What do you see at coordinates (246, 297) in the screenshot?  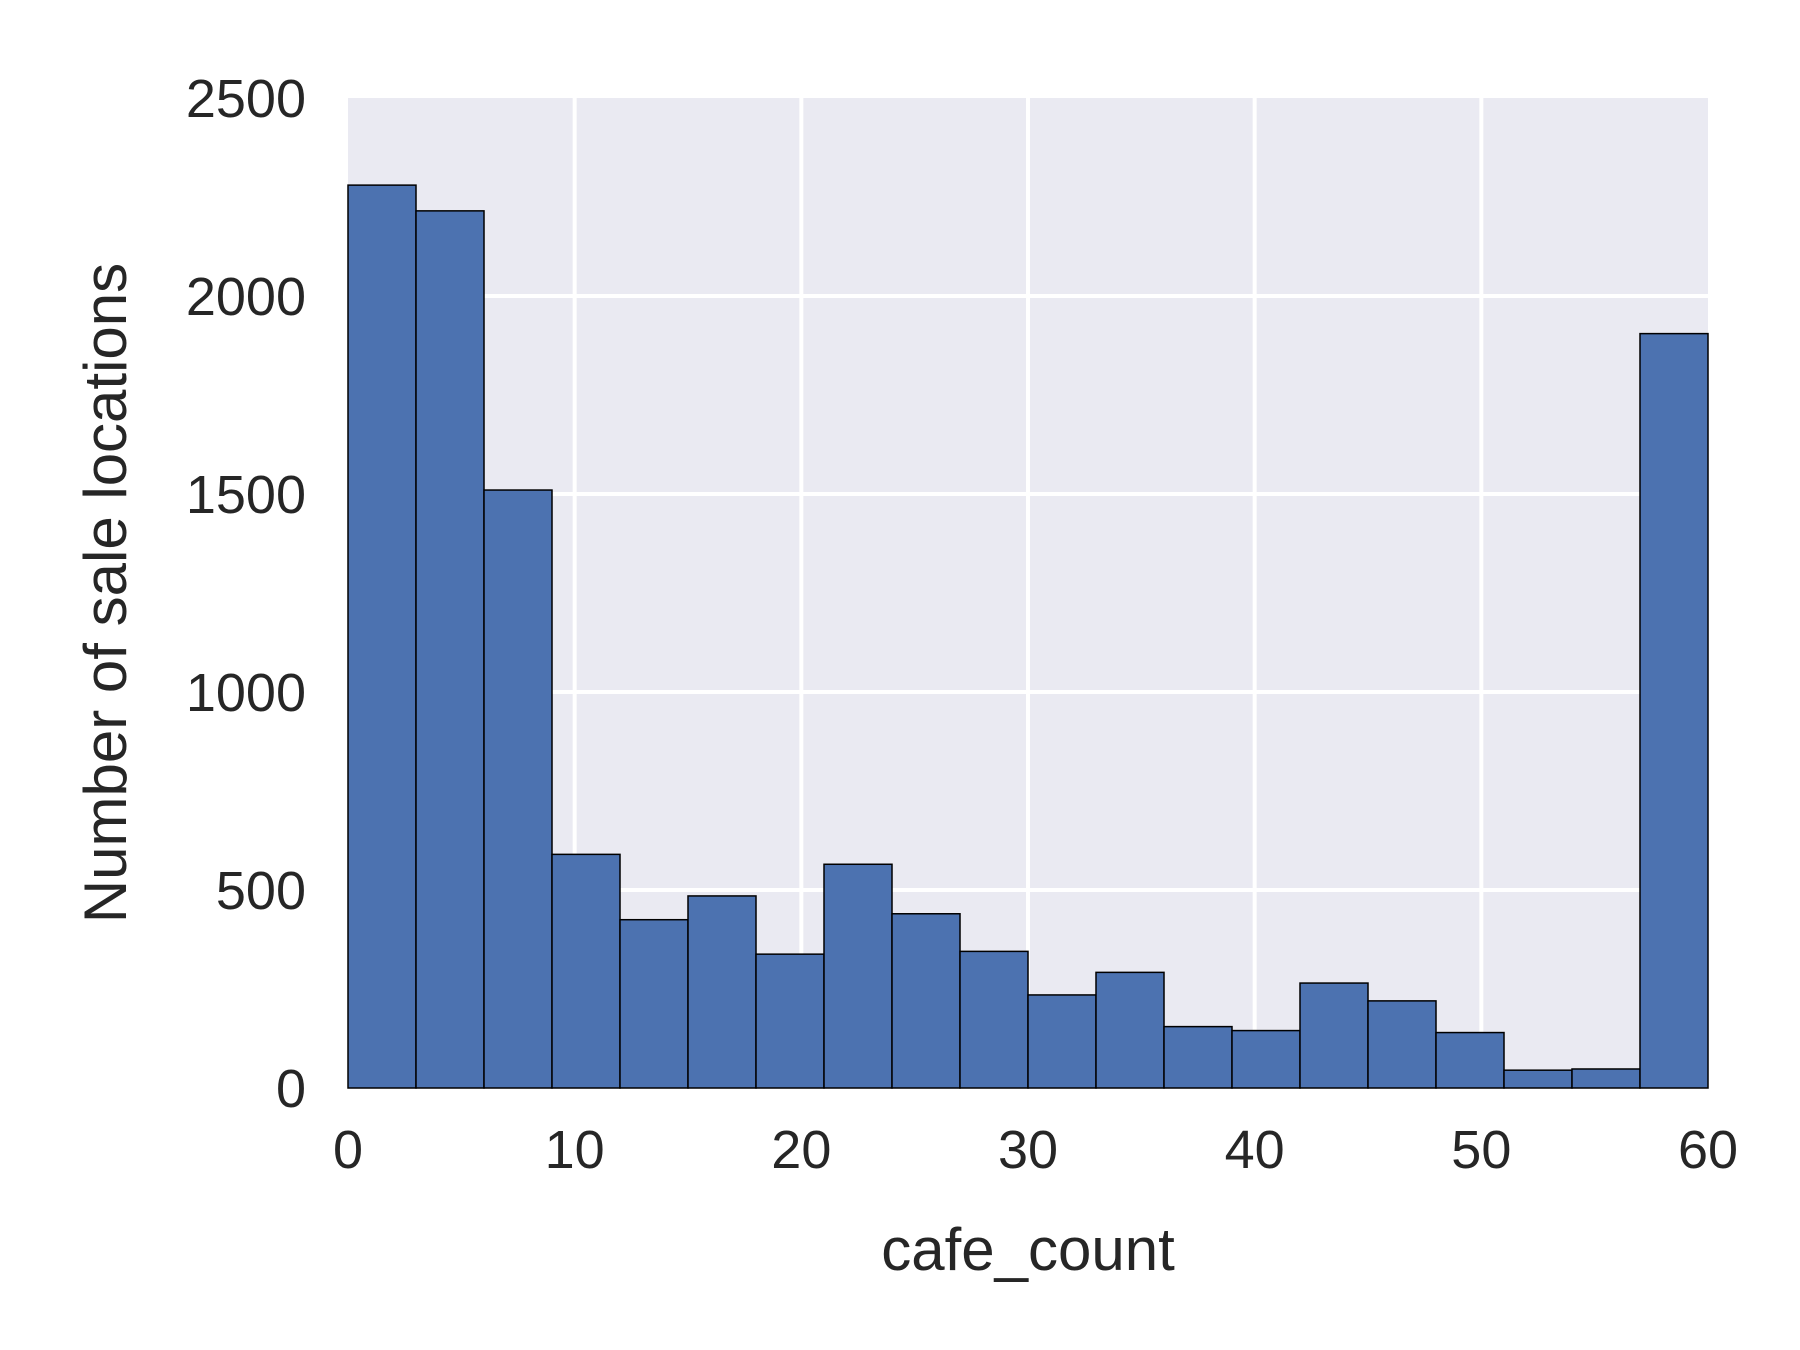 I see `y-tick-label: 2000` at bounding box center [246, 297].